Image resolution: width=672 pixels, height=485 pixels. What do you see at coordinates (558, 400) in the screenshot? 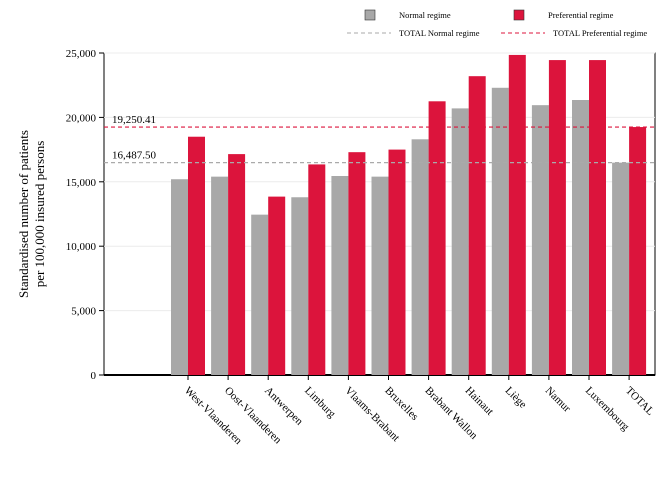
I see `x-tick-label: Namur` at bounding box center [558, 400].